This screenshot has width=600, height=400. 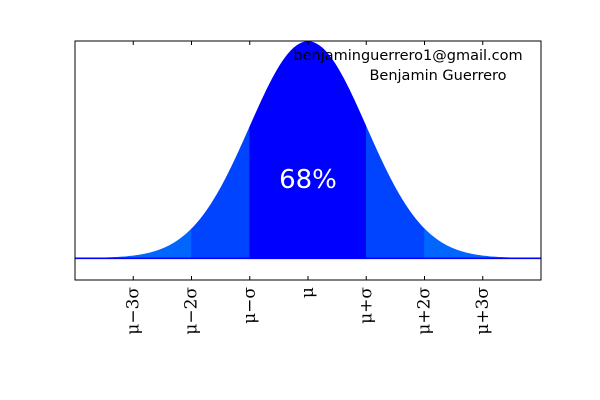 I want to click on x-tick-label-3: μ, so click(x=308, y=292).